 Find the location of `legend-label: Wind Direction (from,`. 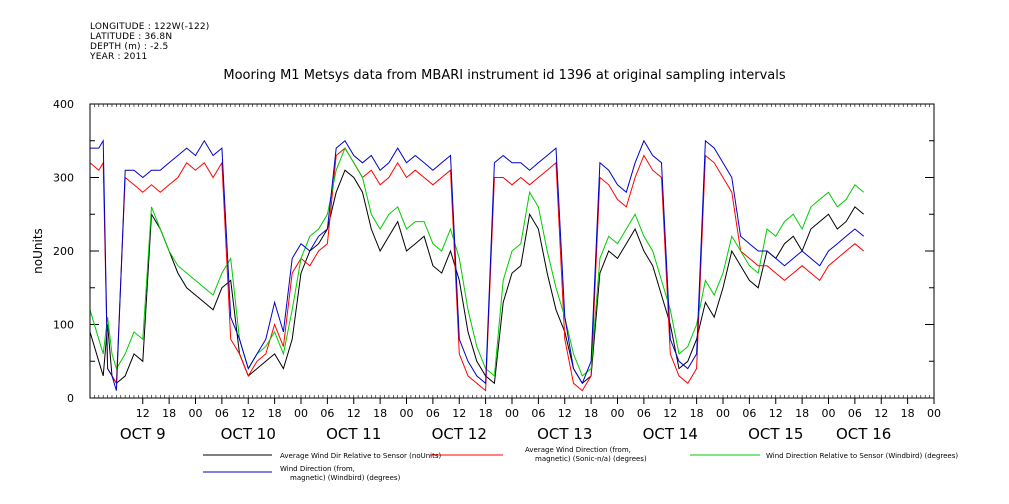

legend-label: Wind Direction (from, is located at coordinates (317, 469).